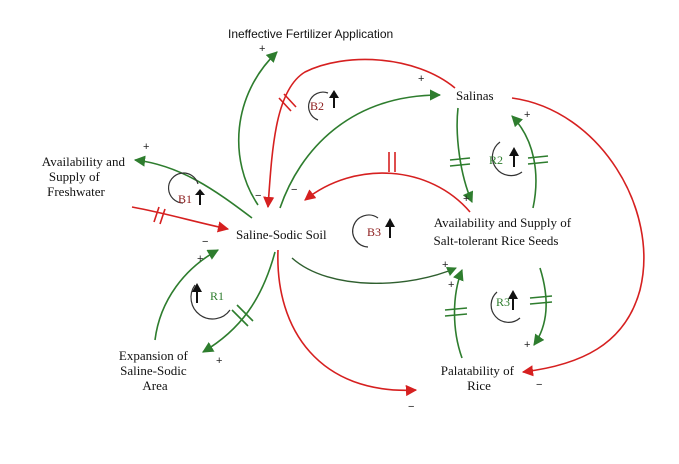 The width and height of the screenshot is (679, 464). Describe the element at coordinates (496, 240) in the screenshot. I see `node-seeds-line-2: Salt-tolerant Rice Seeds` at that location.